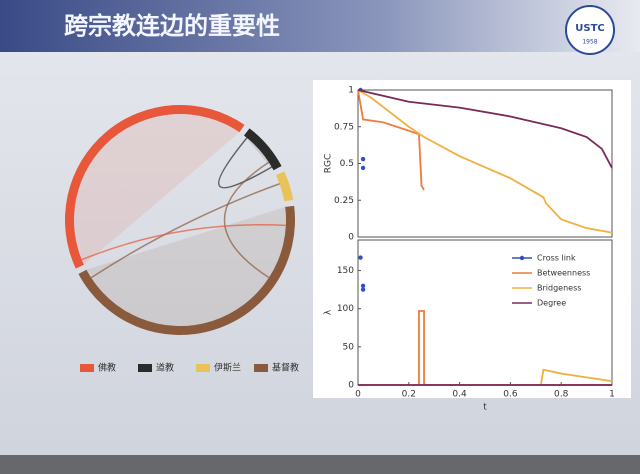  Describe the element at coordinates (285, 368) in the screenshot. I see `legend-label: 基督教` at that location.